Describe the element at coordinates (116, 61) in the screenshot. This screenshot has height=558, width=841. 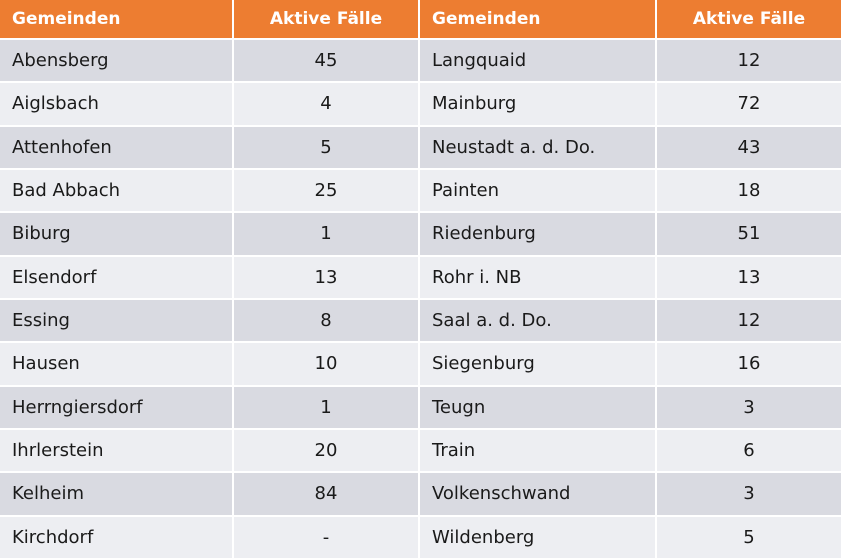
I see `municipality: Abensberg` at that location.